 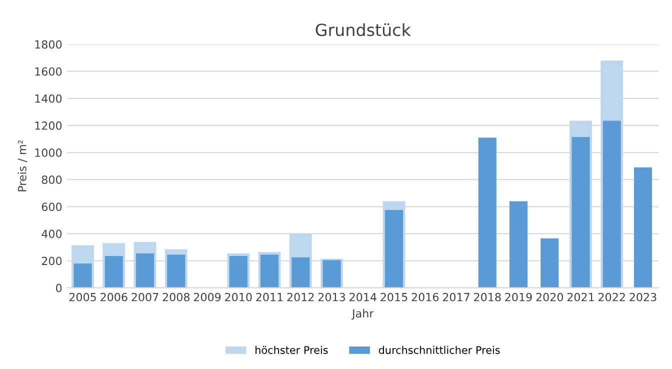 I want to click on x-tick-label: 2011, so click(x=269, y=297).